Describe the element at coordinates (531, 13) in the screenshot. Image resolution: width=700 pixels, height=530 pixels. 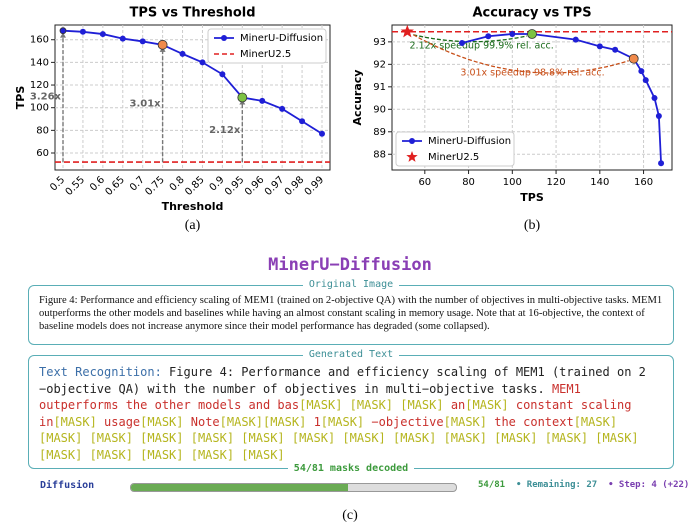
I see `chart-title: Accuracy vs TPS` at that location.